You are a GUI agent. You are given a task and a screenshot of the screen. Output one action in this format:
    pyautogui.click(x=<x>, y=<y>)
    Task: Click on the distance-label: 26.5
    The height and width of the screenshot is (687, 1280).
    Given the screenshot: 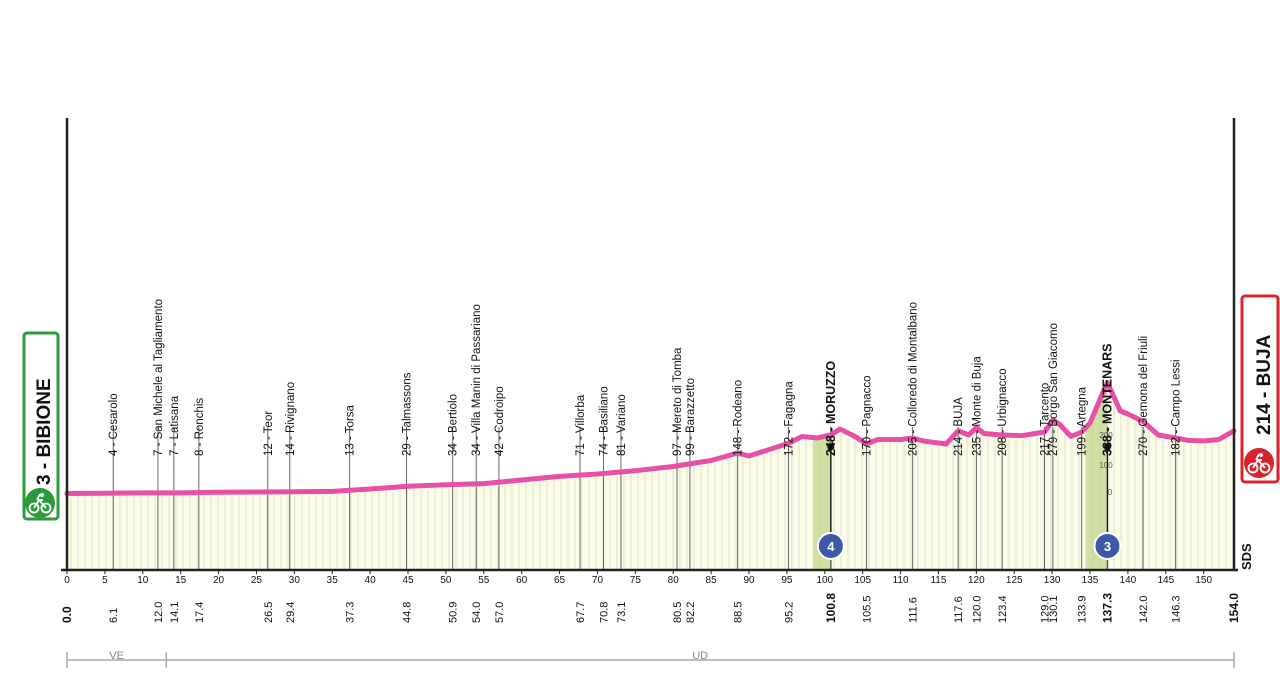 What is the action you would take?
    pyautogui.click(x=269, y=612)
    